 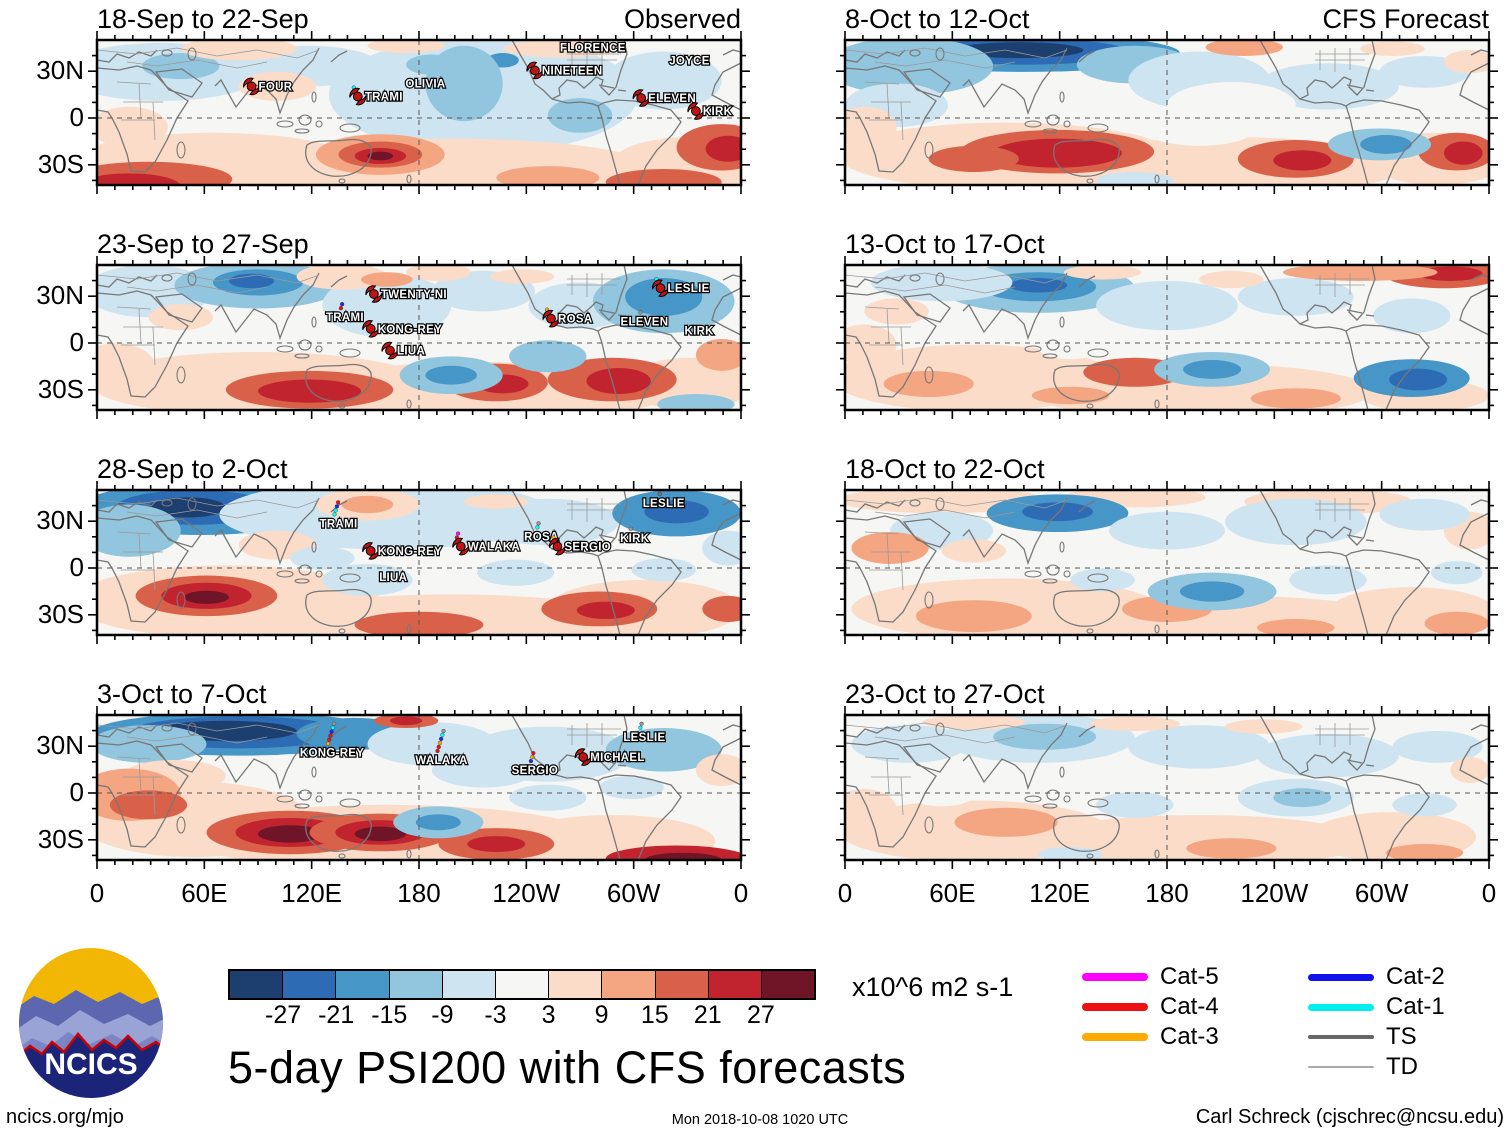 What do you see at coordinates (402, 329) in the screenshot?
I see `storm-marker: KONG-REY` at bounding box center [402, 329].